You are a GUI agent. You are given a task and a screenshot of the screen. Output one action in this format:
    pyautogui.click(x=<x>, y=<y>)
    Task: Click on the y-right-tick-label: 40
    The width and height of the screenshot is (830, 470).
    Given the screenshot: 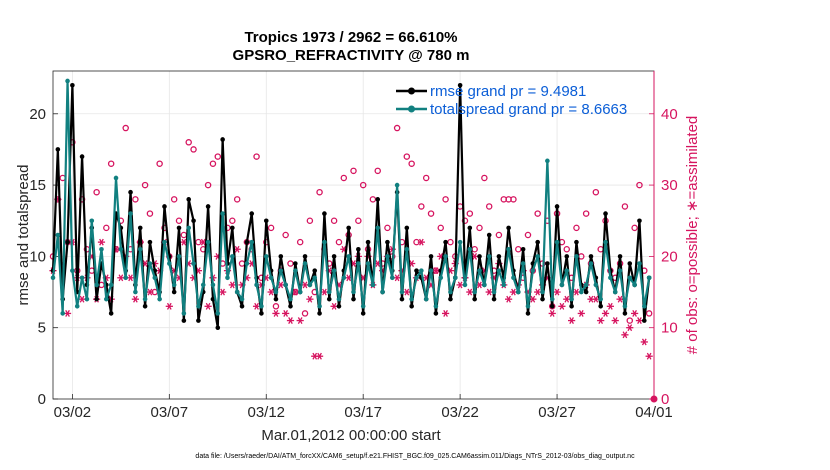 What is the action you would take?
    pyautogui.click(x=669, y=114)
    